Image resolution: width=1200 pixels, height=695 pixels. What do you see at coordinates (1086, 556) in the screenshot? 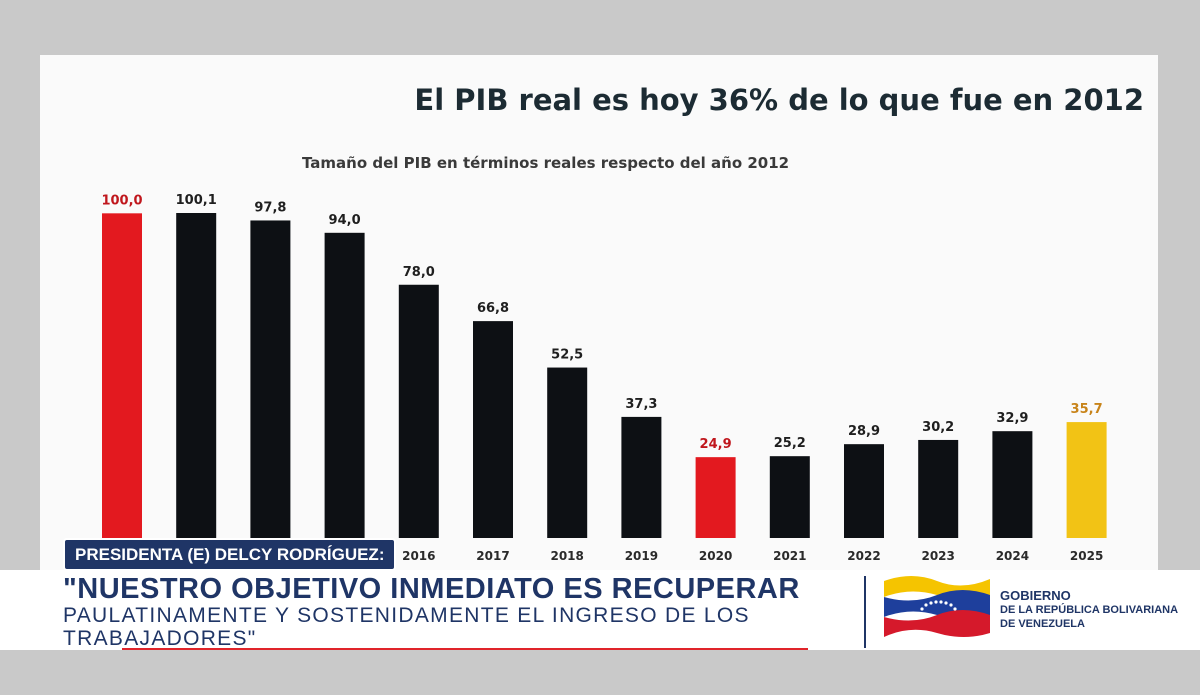
I see `tick-label-2025: 2025` at bounding box center [1086, 556].